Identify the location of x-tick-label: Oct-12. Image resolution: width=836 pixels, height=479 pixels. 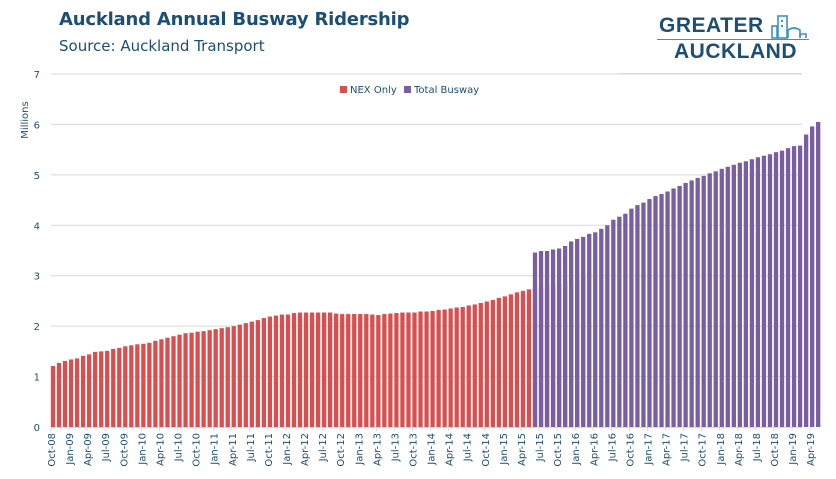
(341, 450).